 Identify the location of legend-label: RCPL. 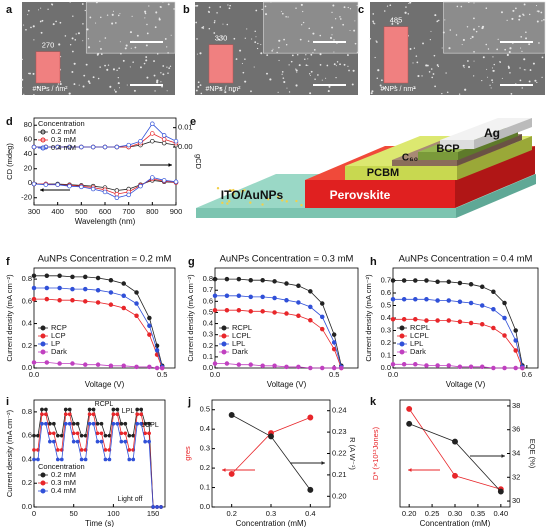
(242, 327).